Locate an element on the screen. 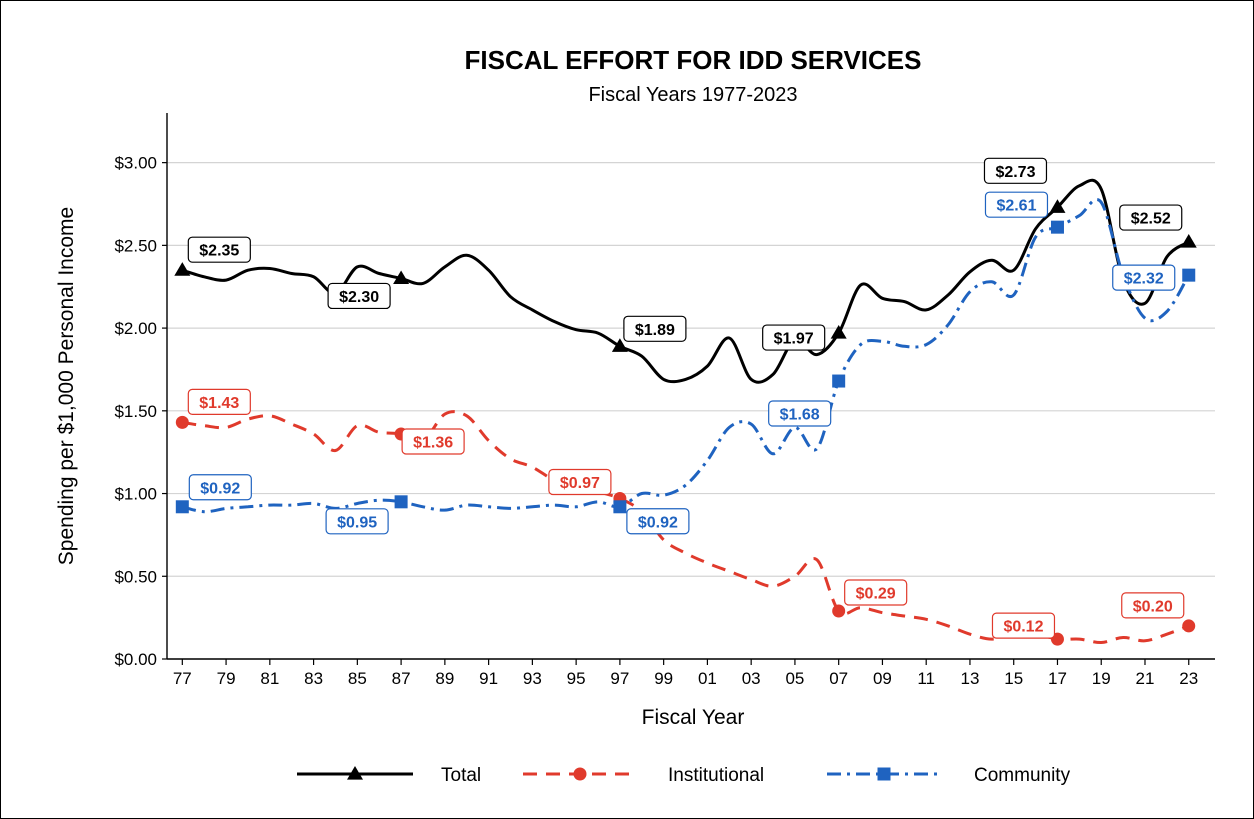 This screenshot has height=819, width=1254. data-label-total-2017: $2.73 is located at coordinates (1015, 170).